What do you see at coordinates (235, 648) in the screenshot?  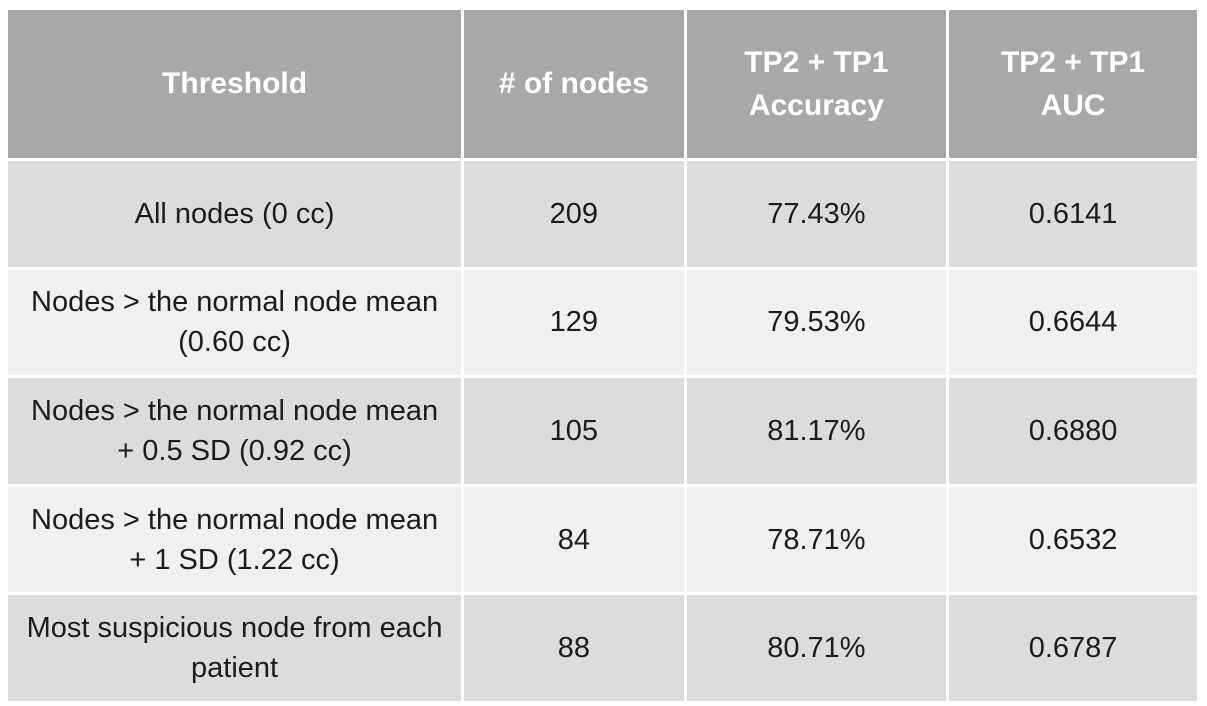 I see `cell-threshold: Most suspicious node from each patient` at bounding box center [235, 648].